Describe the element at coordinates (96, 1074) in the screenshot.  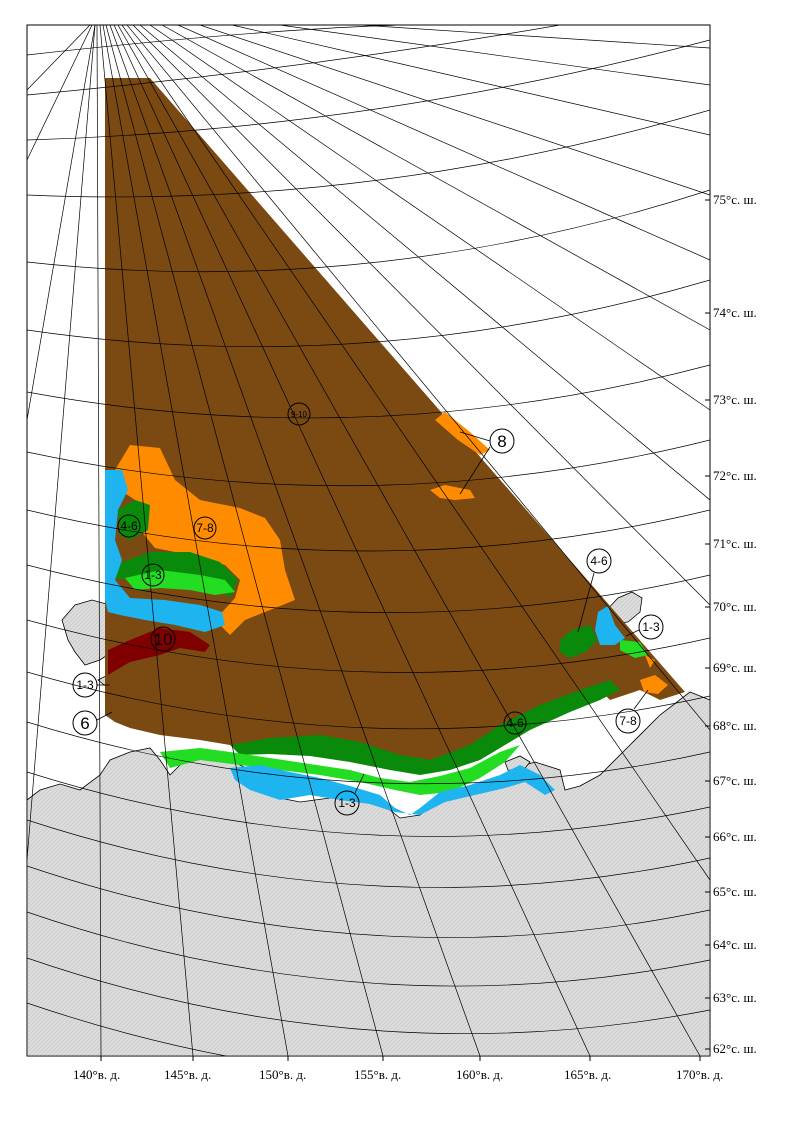
I see `lon-label-140: 140°в. д.` at that location.